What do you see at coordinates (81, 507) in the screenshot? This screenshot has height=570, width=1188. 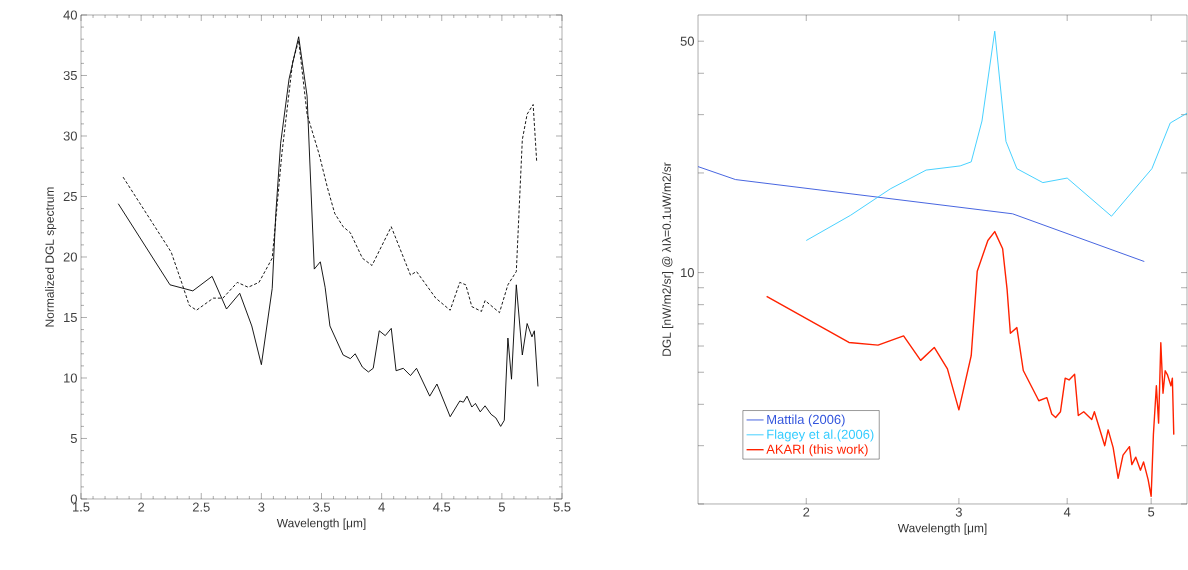 I see `x-tick-label: 1.5` at bounding box center [81, 507].